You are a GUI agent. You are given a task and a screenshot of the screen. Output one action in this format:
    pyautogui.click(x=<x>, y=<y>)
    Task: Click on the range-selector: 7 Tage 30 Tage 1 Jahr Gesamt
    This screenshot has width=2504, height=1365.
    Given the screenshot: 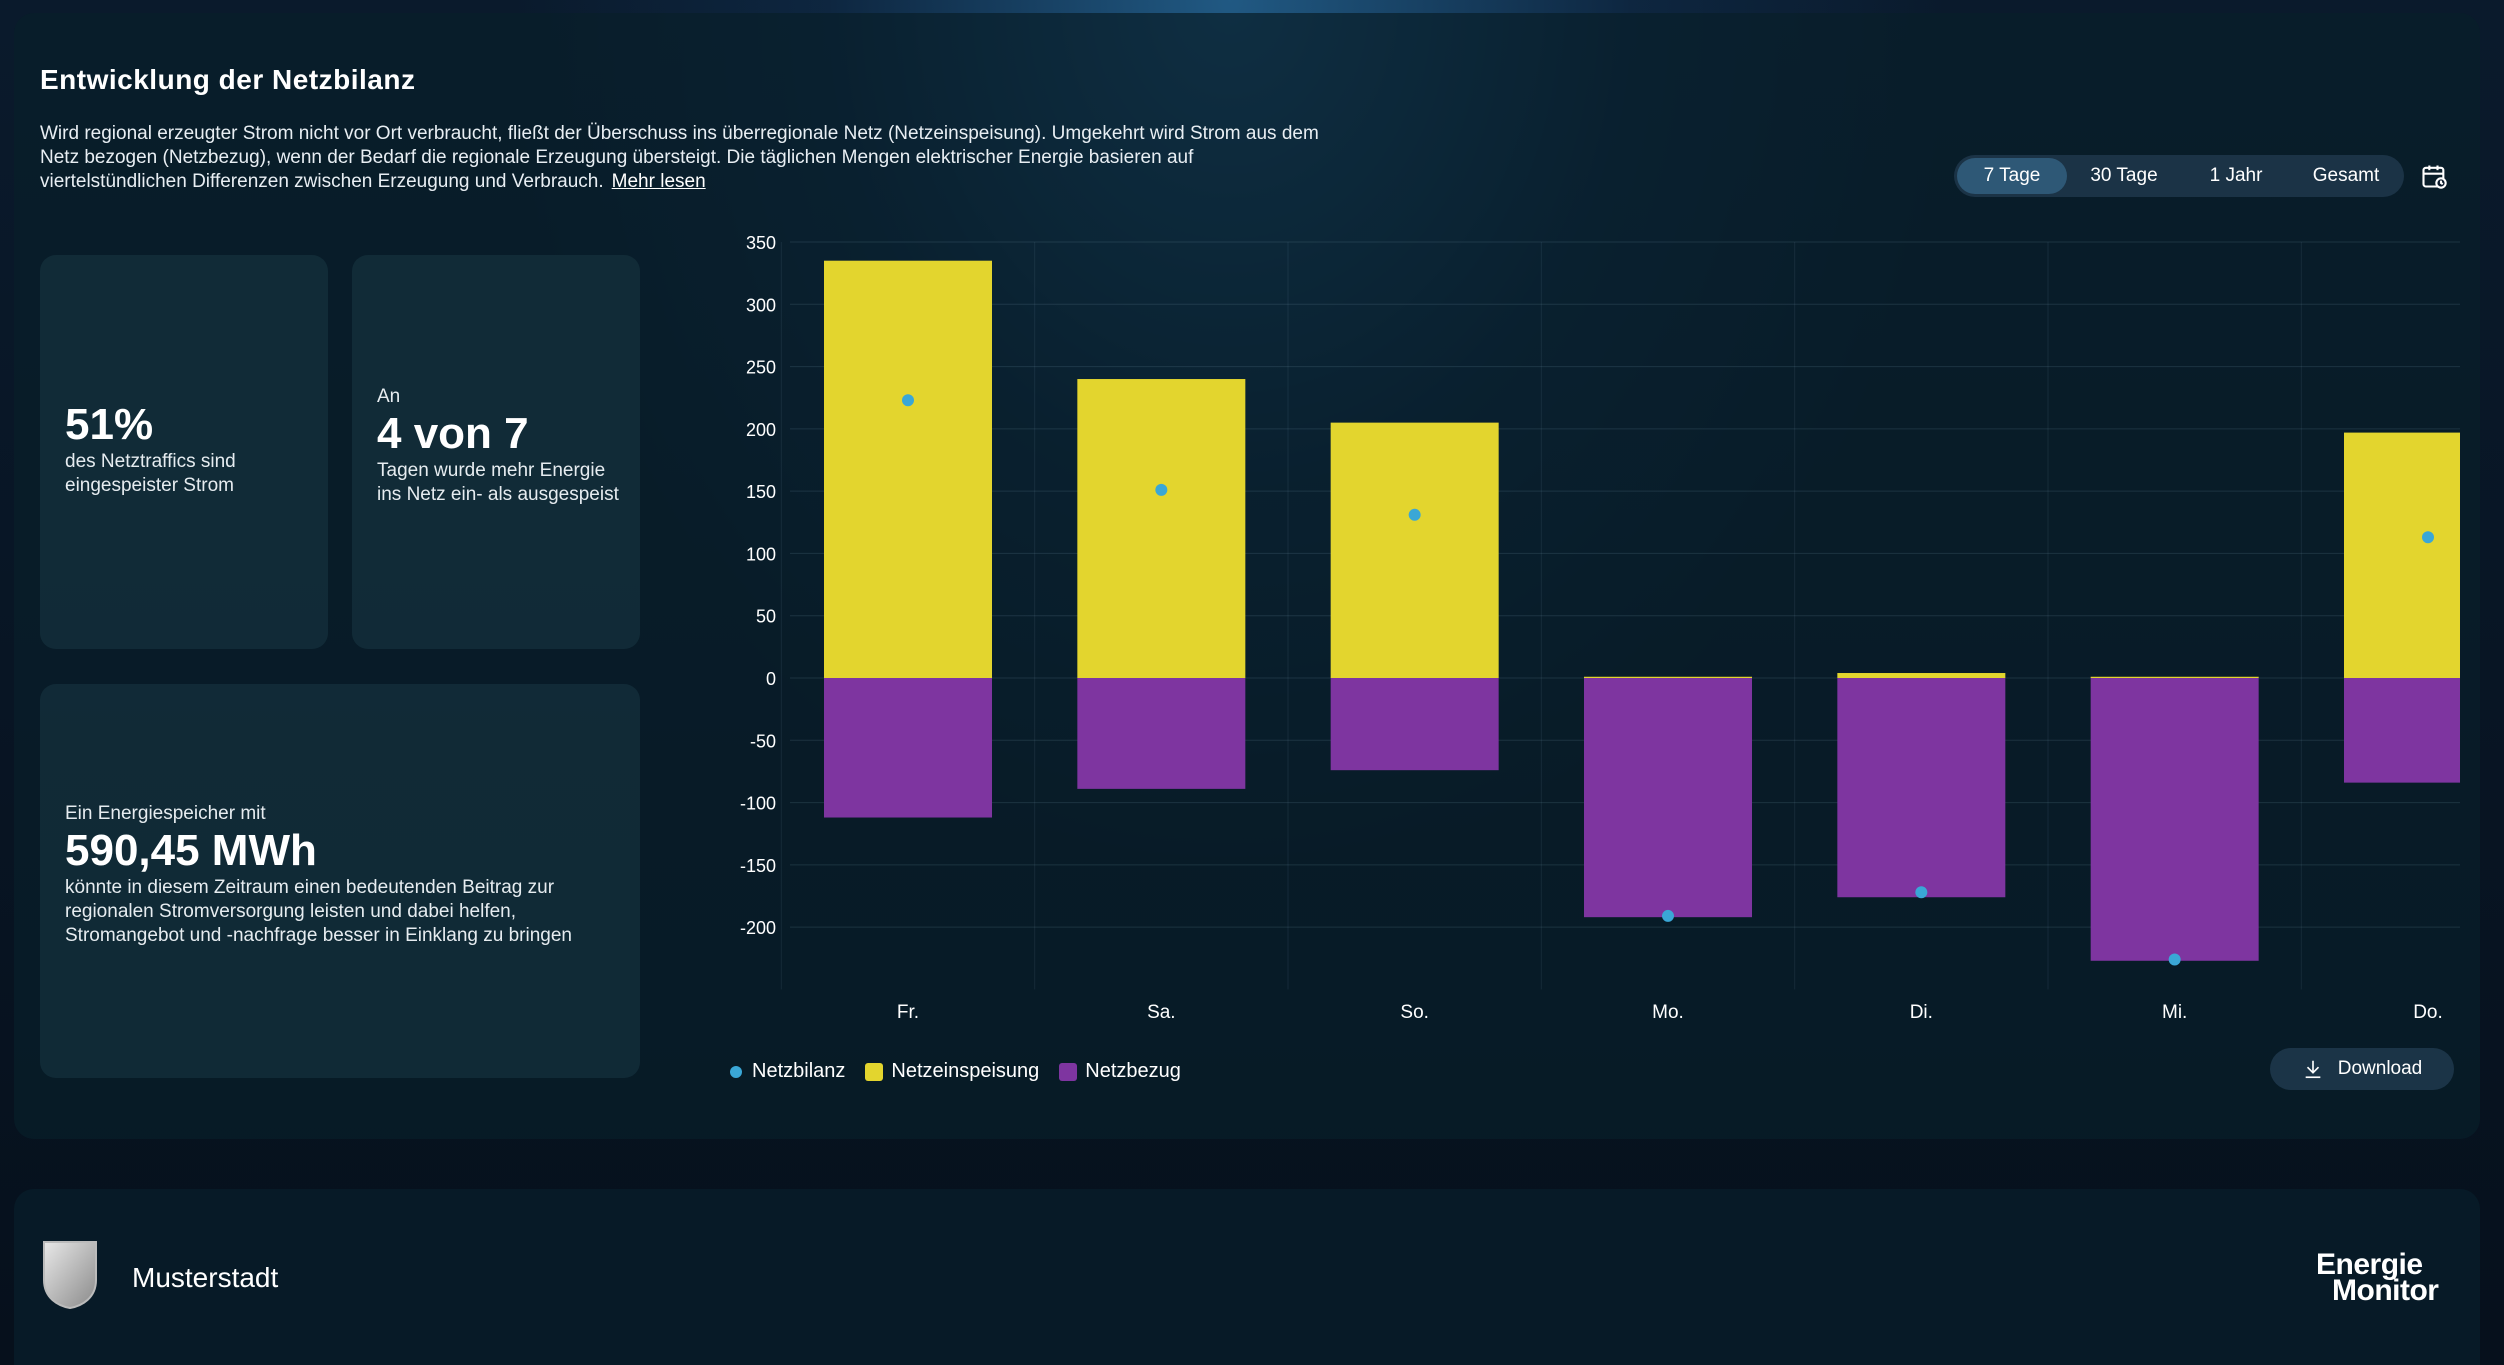 What is the action you would take?
    pyautogui.click(x=2179, y=176)
    